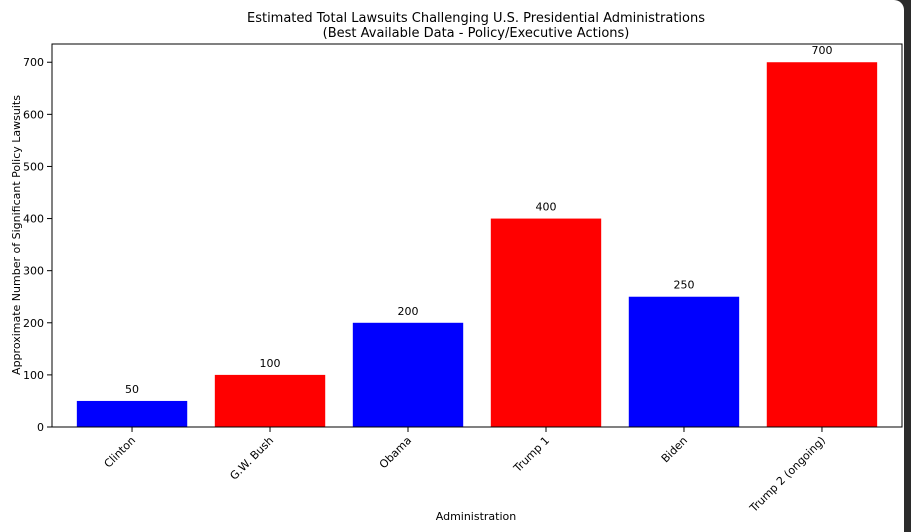  What do you see at coordinates (132, 413) in the screenshot?
I see `bar-clinton` at bounding box center [132, 413].